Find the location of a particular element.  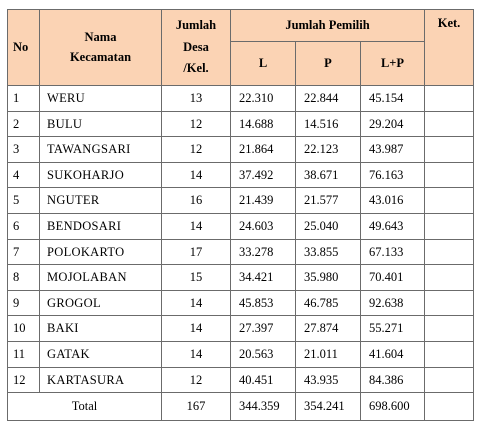

cell-l: 33.278 is located at coordinates (263, 252).